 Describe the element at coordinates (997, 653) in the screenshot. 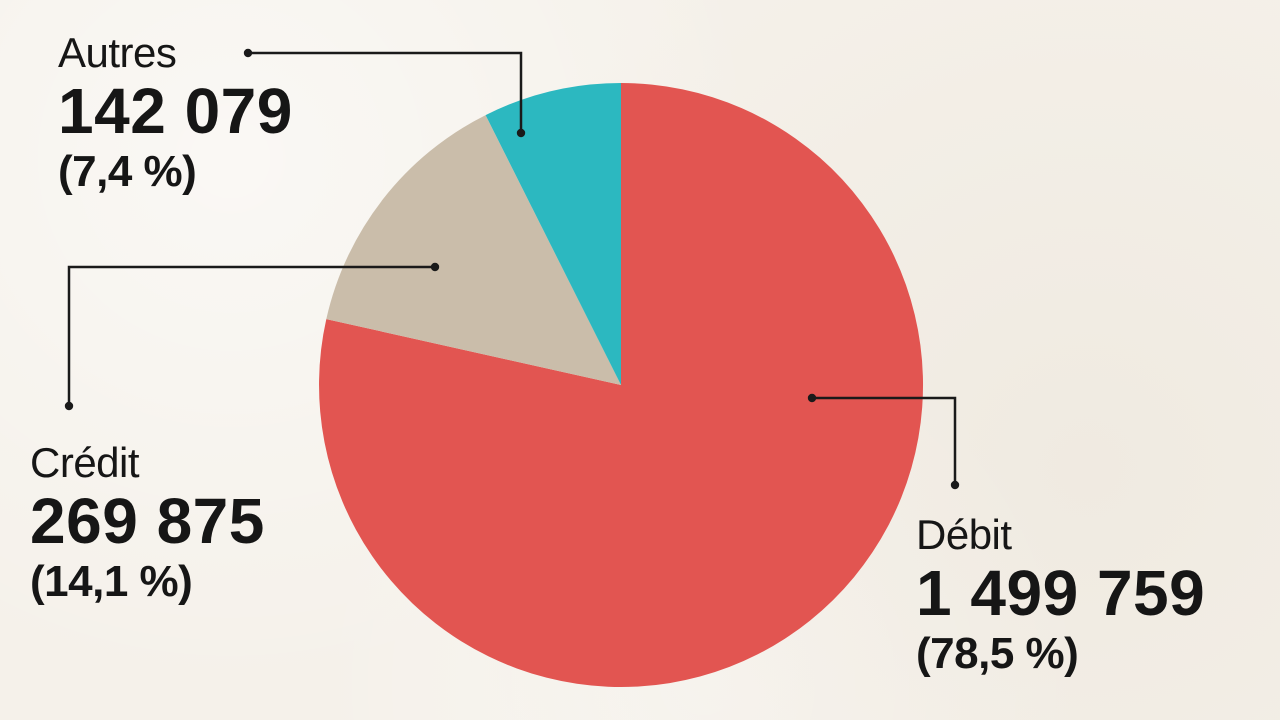

I see `slice-pct-debit: (78,5 %)` at that location.